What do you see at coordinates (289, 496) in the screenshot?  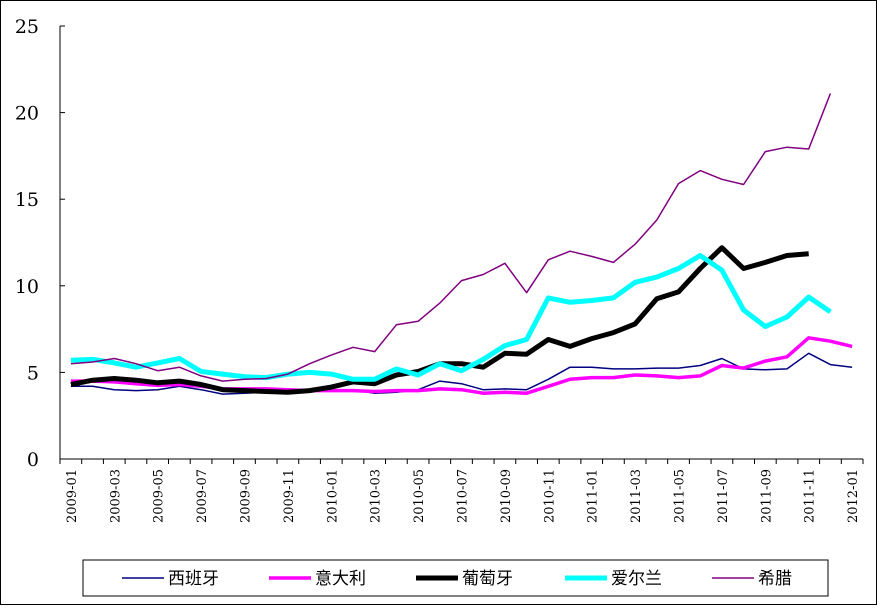 I see `x-tick-label: 2009-11` at bounding box center [289, 496].